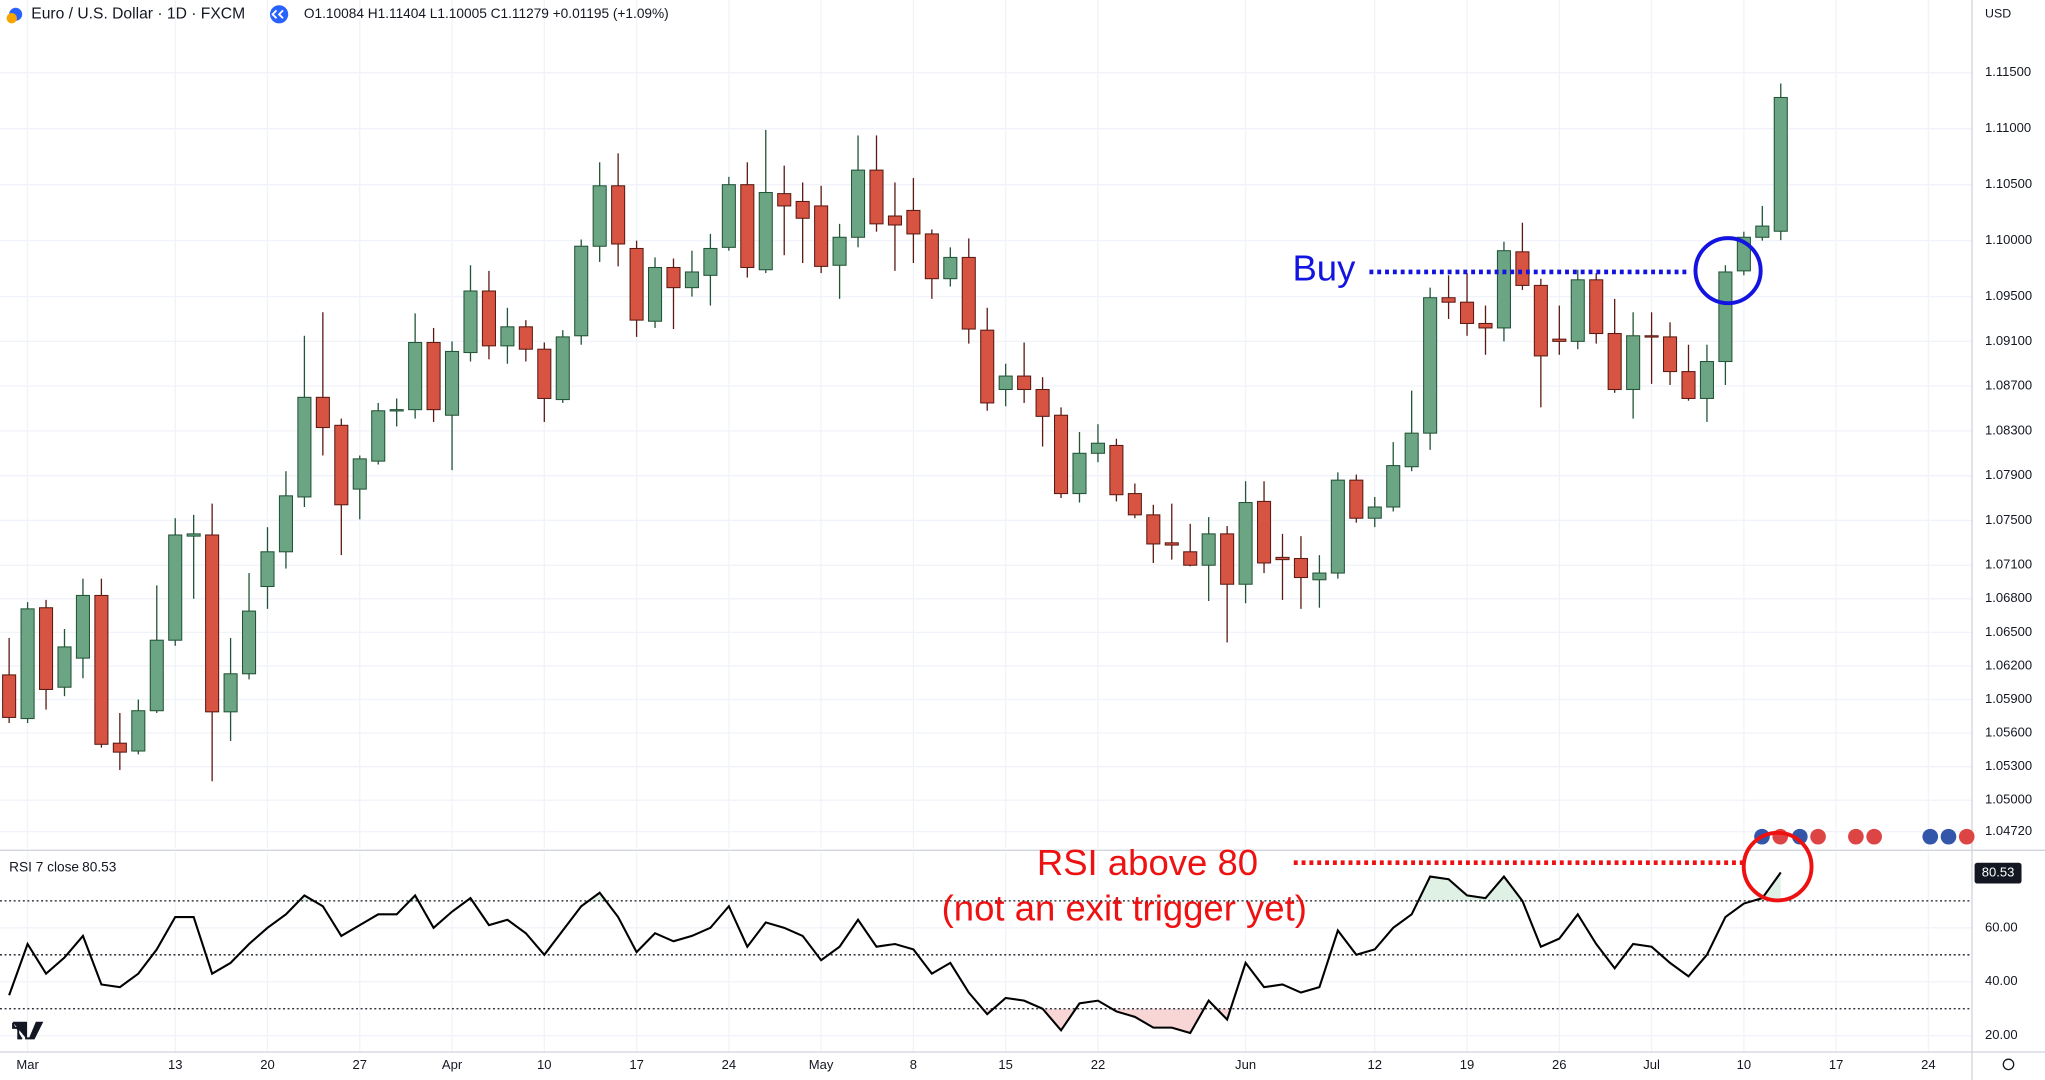 The height and width of the screenshot is (1080, 2045). Describe the element at coordinates (99, 867) in the screenshot. I see `rsi-value: 80.53` at that location.